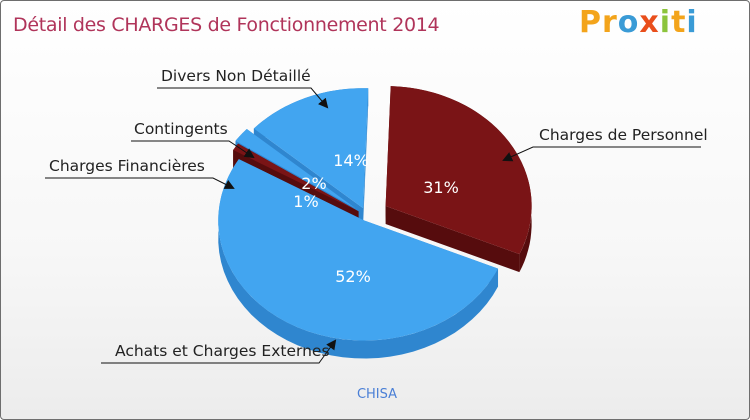 The height and width of the screenshot is (420, 750). I want to click on logo-letter: o, so click(628, 22).